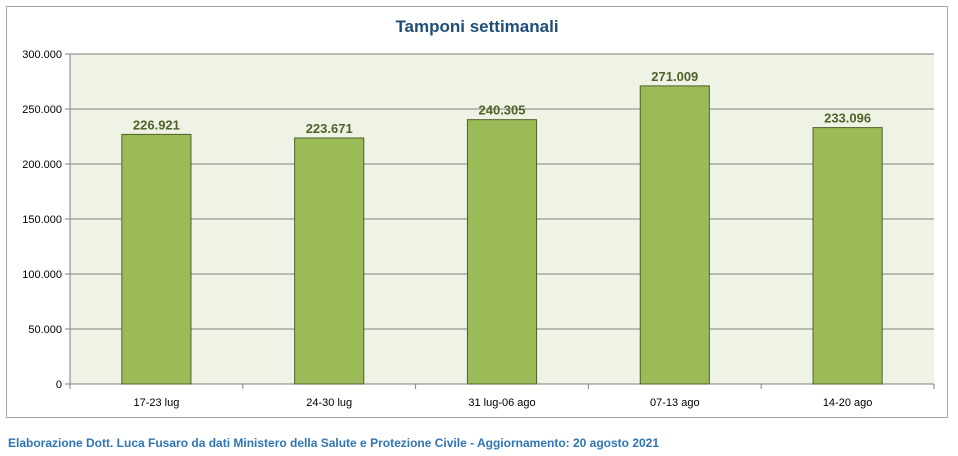 Image resolution: width=958 pixels, height=456 pixels. I want to click on y-tick-label: 300.000, so click(42, 55).